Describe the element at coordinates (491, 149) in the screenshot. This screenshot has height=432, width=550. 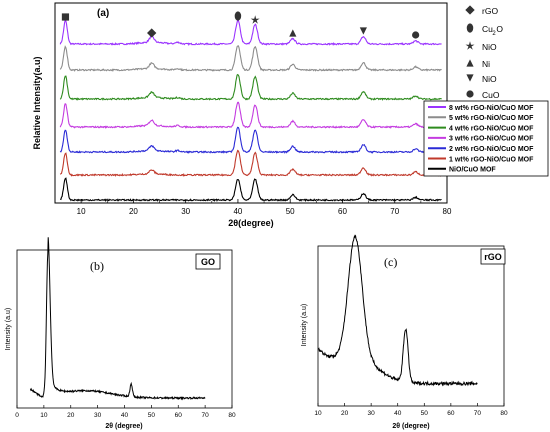
I see `series-legend-label-4: 2 wt% rGO-NiO/CuO MOF` at that location.